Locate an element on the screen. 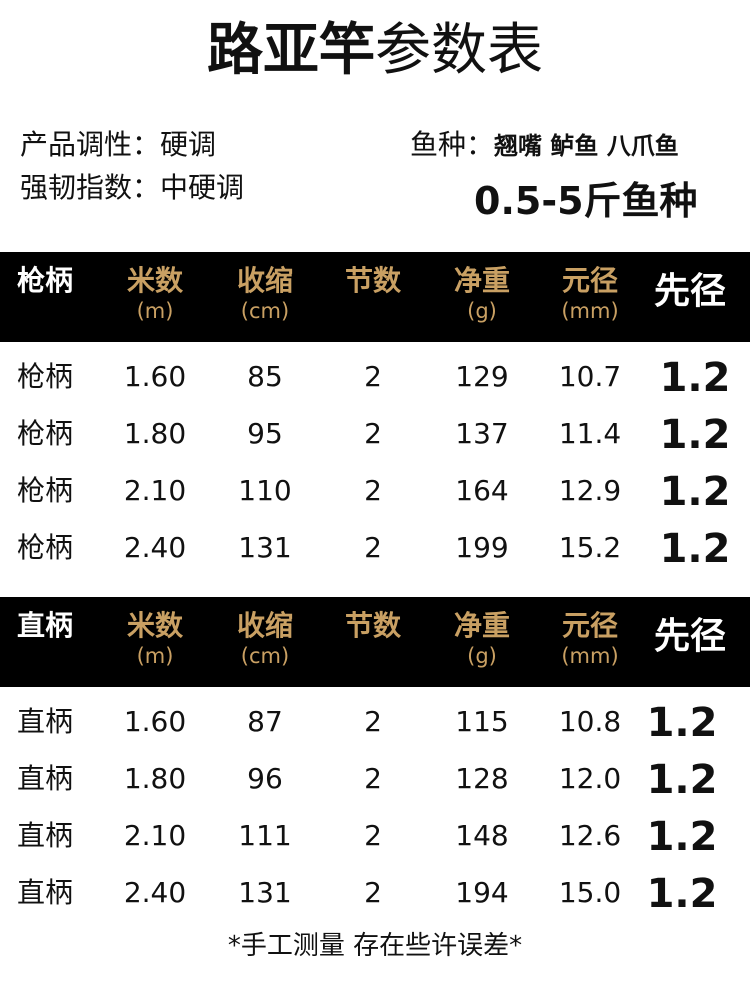  table-cell: 199 is located at coordinates (482, 547).